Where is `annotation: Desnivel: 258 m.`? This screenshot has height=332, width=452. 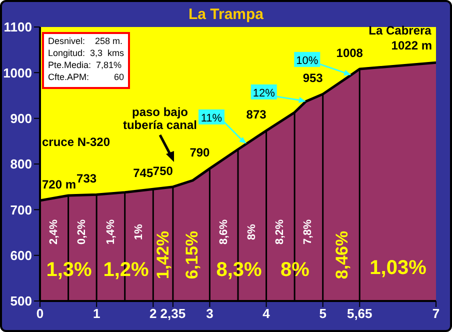
annotation: Desnivel: 258 m. is located at coordinates (85, 41).